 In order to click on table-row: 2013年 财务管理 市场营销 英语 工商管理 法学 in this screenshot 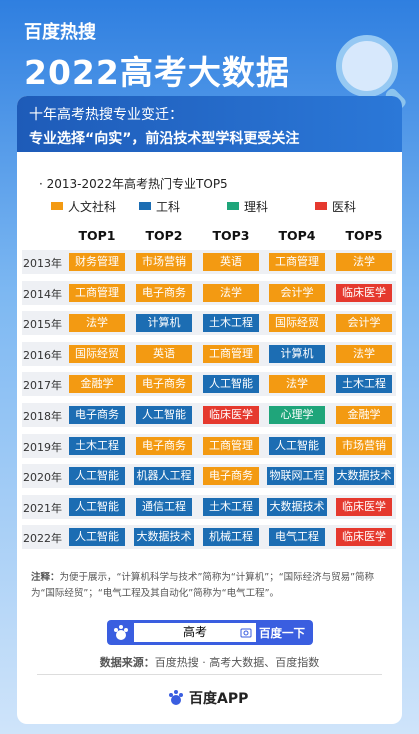, I will do `click(209, 262)`.